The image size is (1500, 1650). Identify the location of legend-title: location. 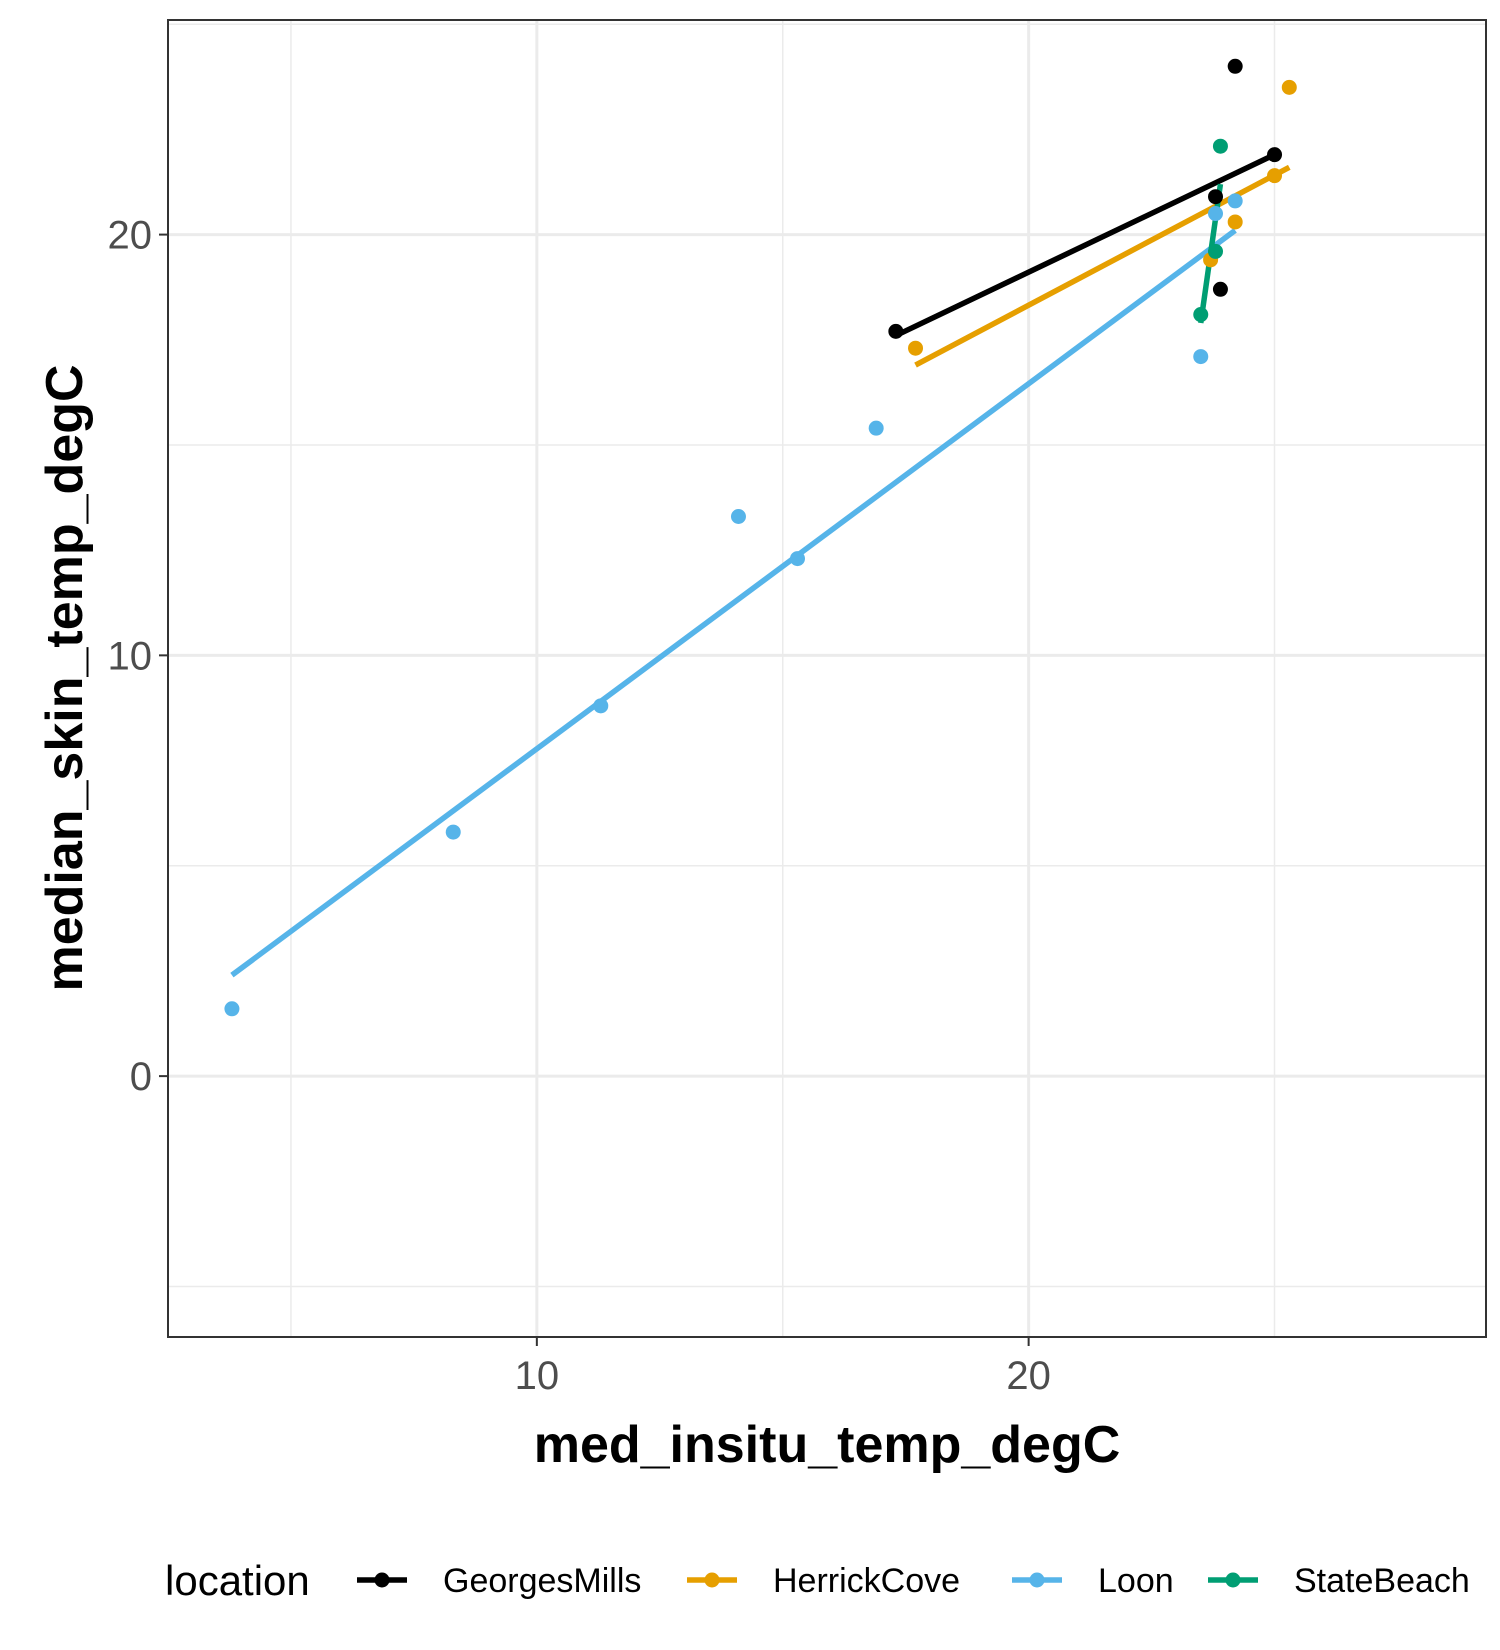
(237, 1580).